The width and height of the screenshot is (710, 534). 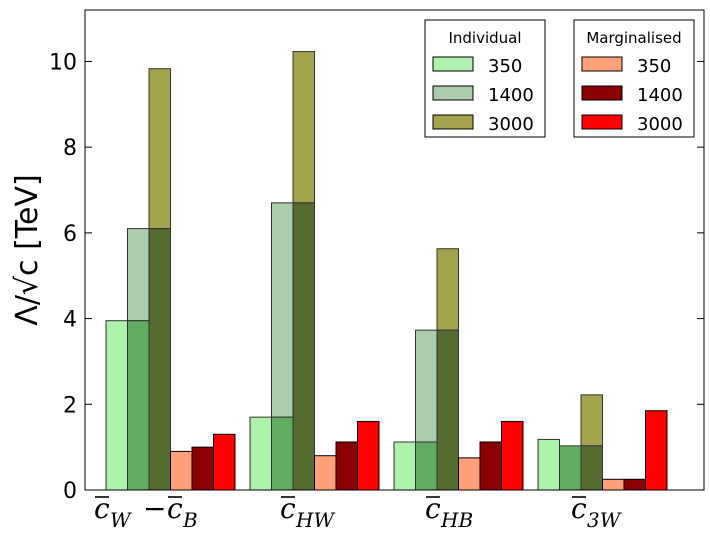 I want to click on legend-individual: Individual 350 1400 3000, so click(x=485, y=78).